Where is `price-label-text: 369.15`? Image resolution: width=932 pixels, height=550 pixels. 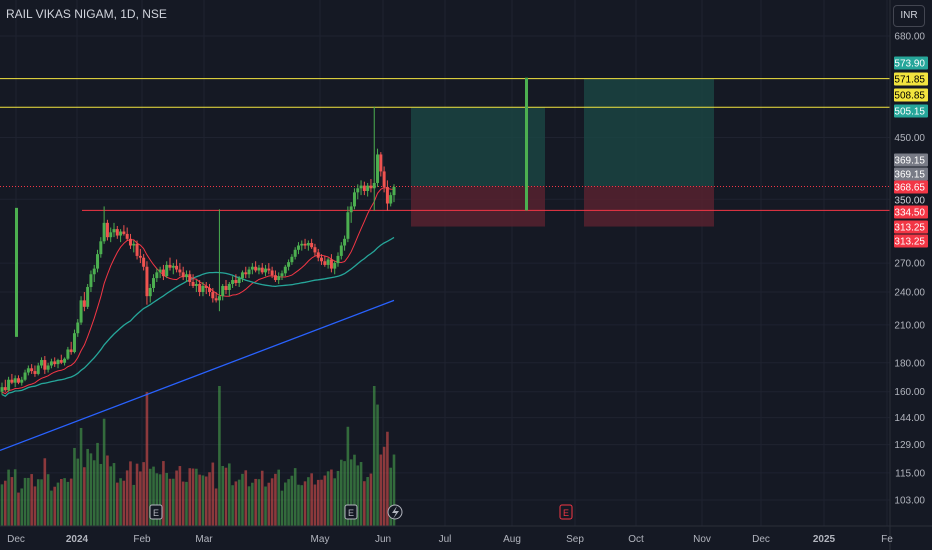 price-label-text: 369.15 is located at coordinates (909, 175).